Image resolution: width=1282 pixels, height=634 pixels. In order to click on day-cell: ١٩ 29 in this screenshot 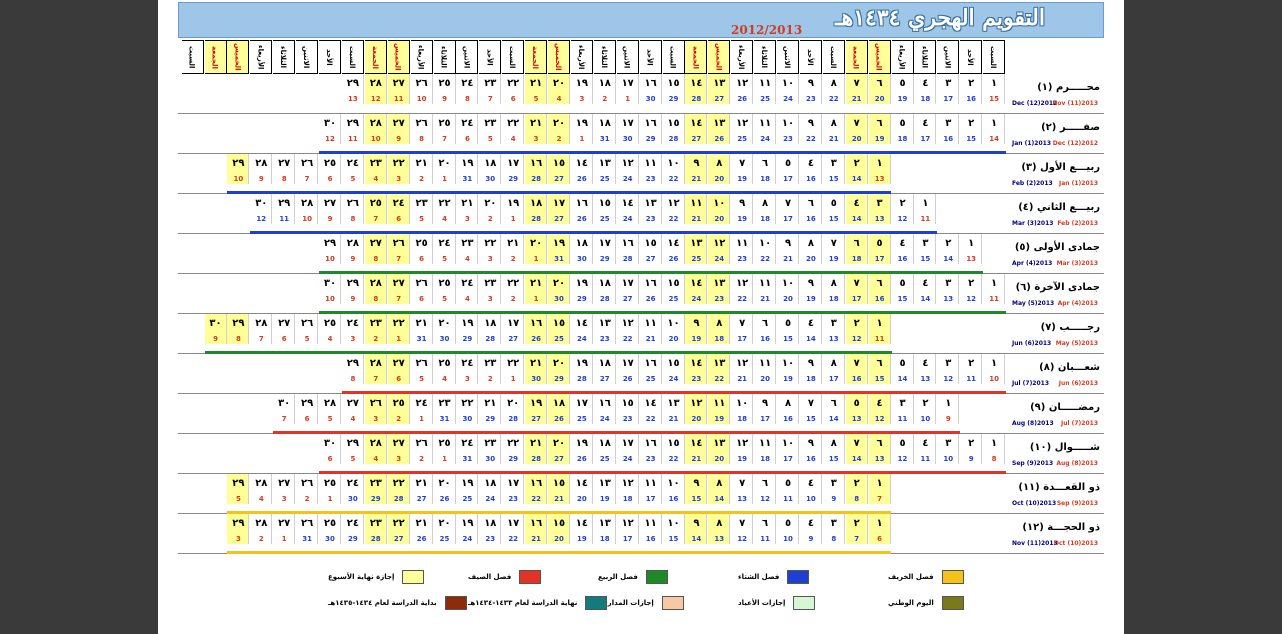, I will do `click(467, 329)`.